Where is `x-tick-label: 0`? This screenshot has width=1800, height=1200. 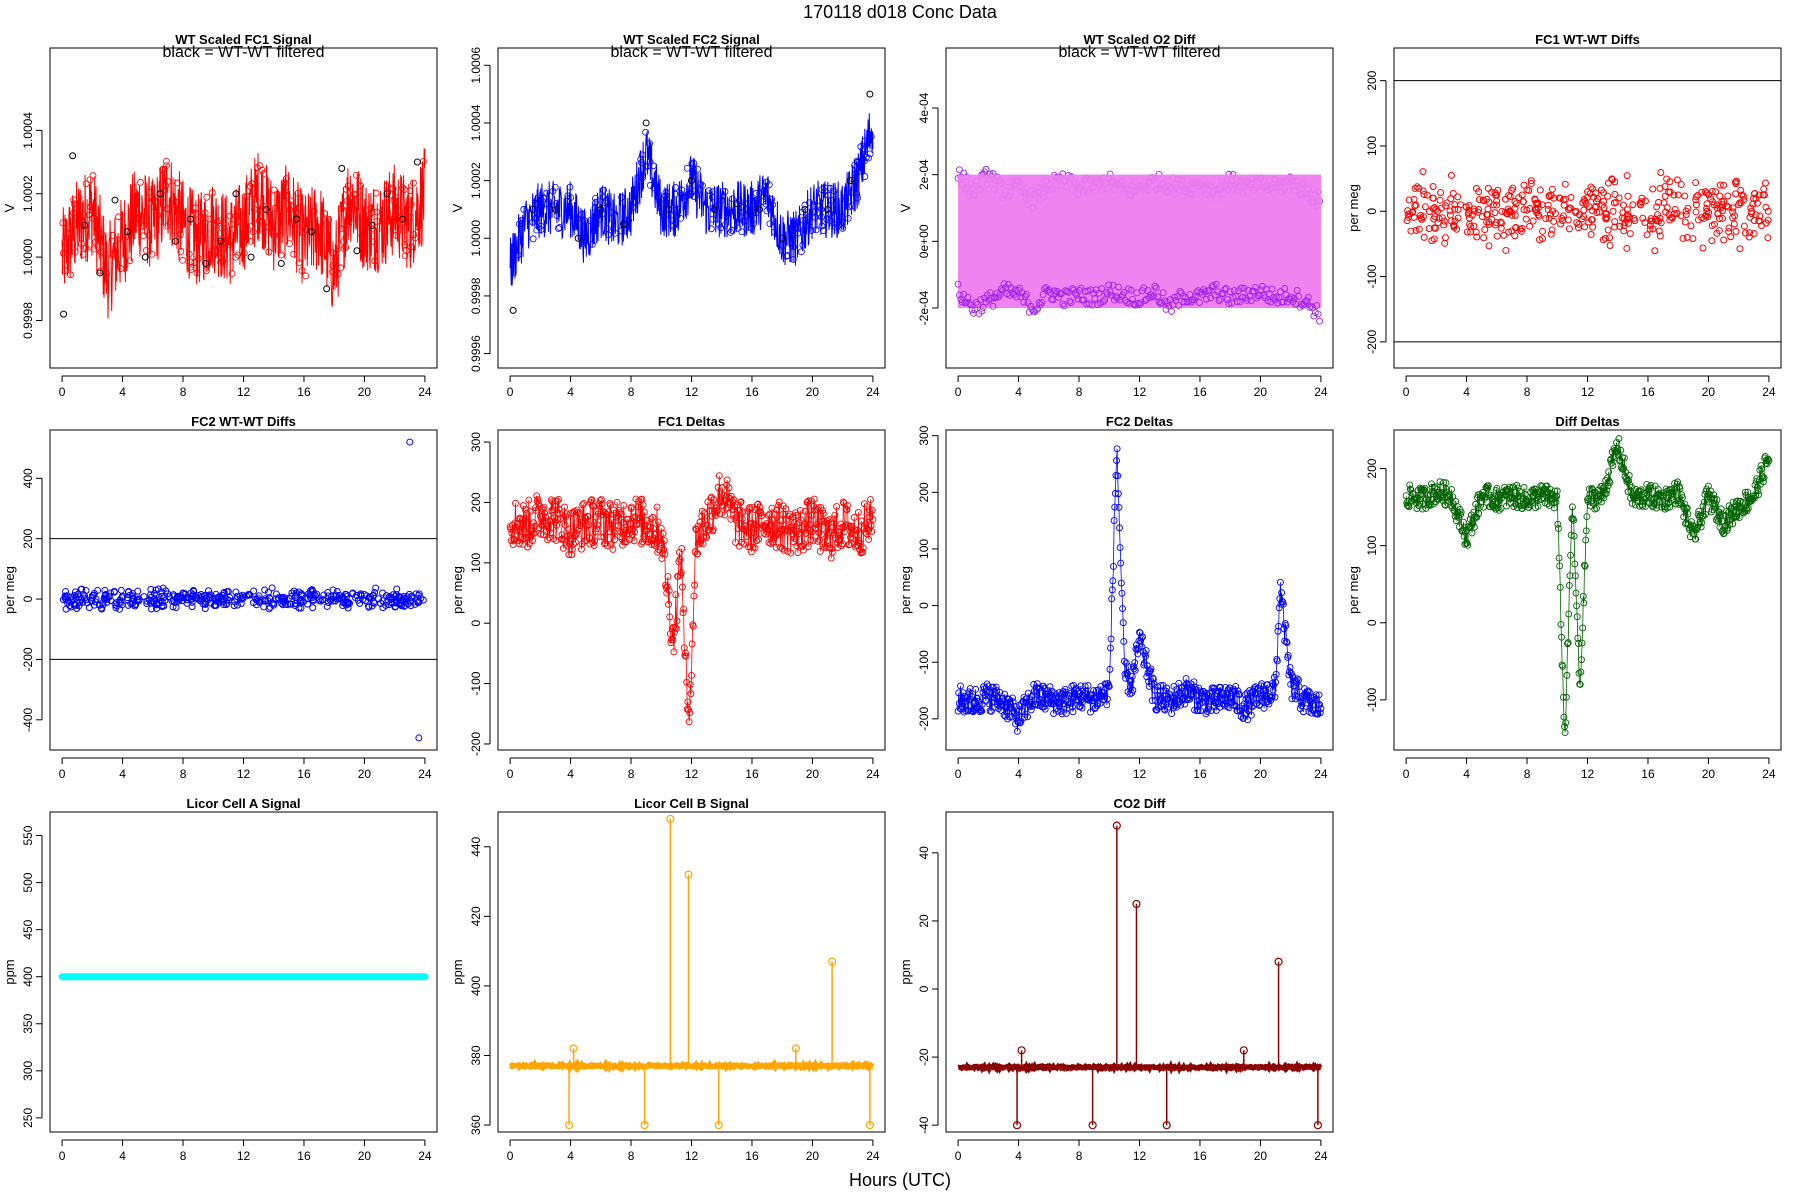
x-tick-label: 0 is located at coordinates (62, 392).